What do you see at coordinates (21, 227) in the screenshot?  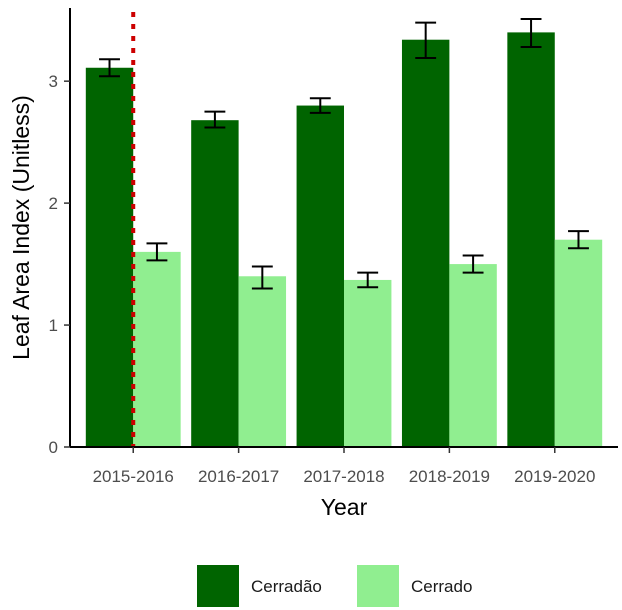 I see `y-axis-title: Leaf Area Index (Unitless)` at bounding box center [21, 227].